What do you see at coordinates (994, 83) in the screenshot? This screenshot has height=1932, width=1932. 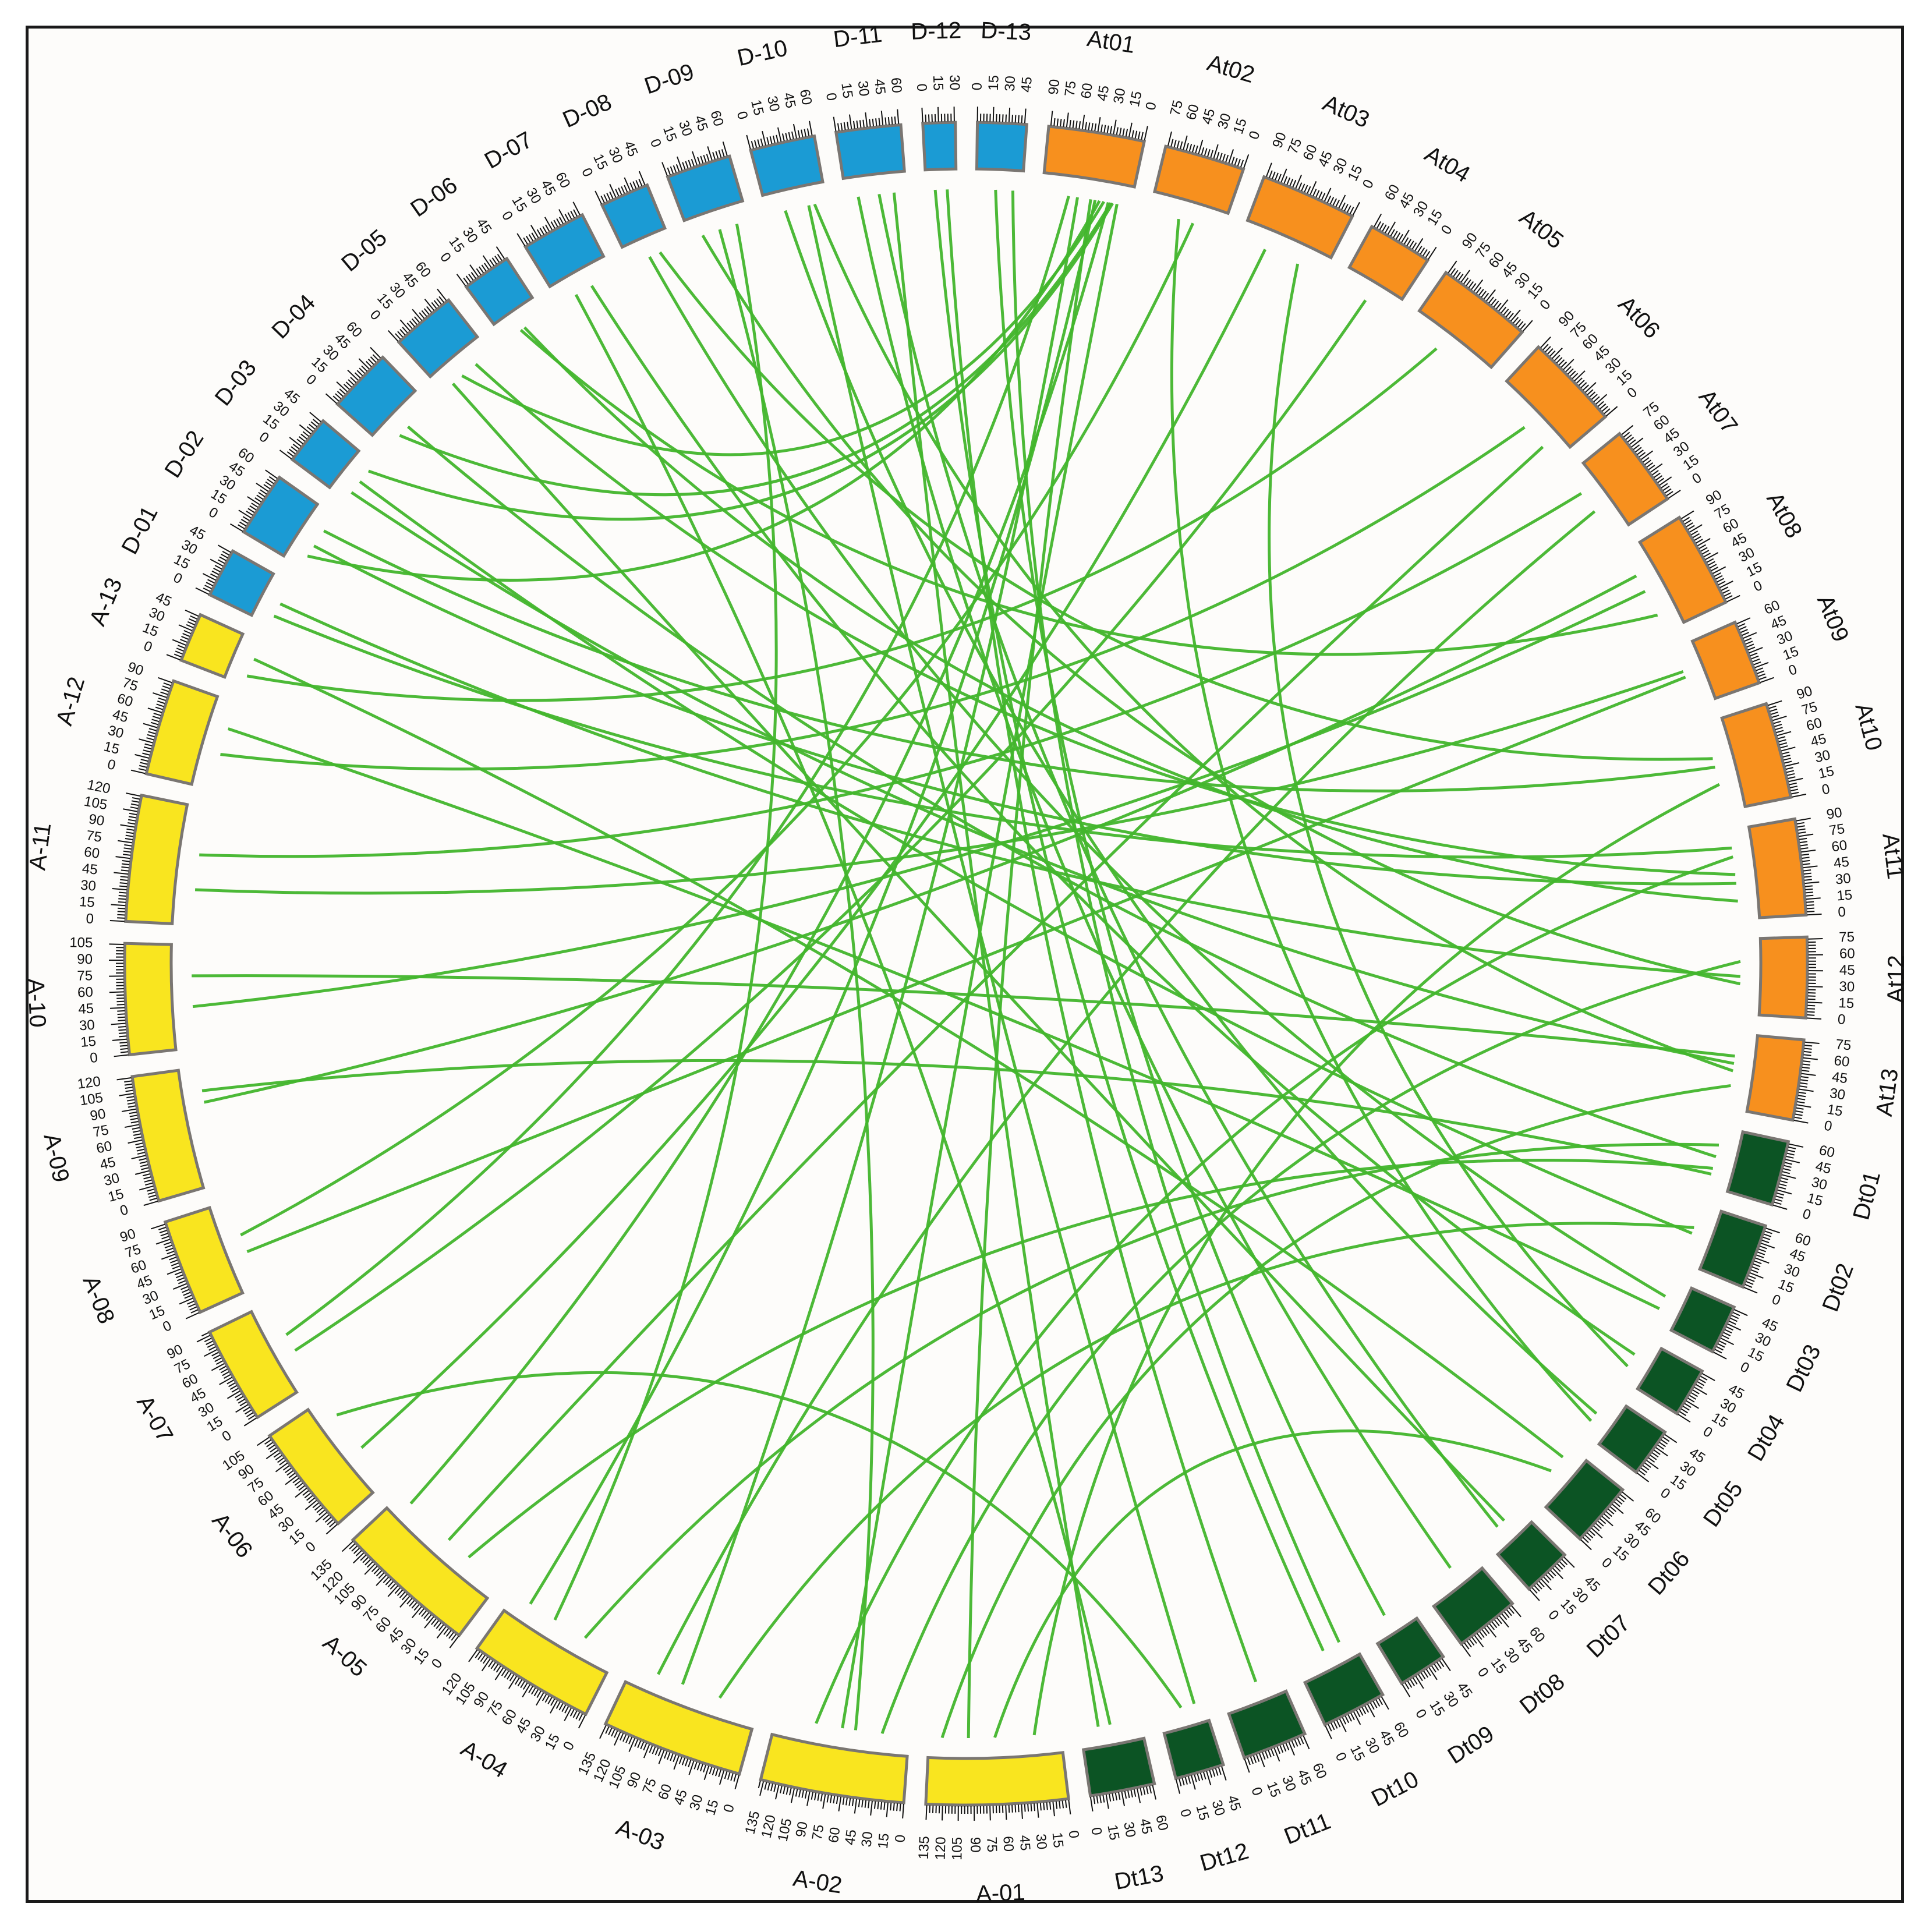 I see `tick-label: 15` at bounding box center [994, 83].